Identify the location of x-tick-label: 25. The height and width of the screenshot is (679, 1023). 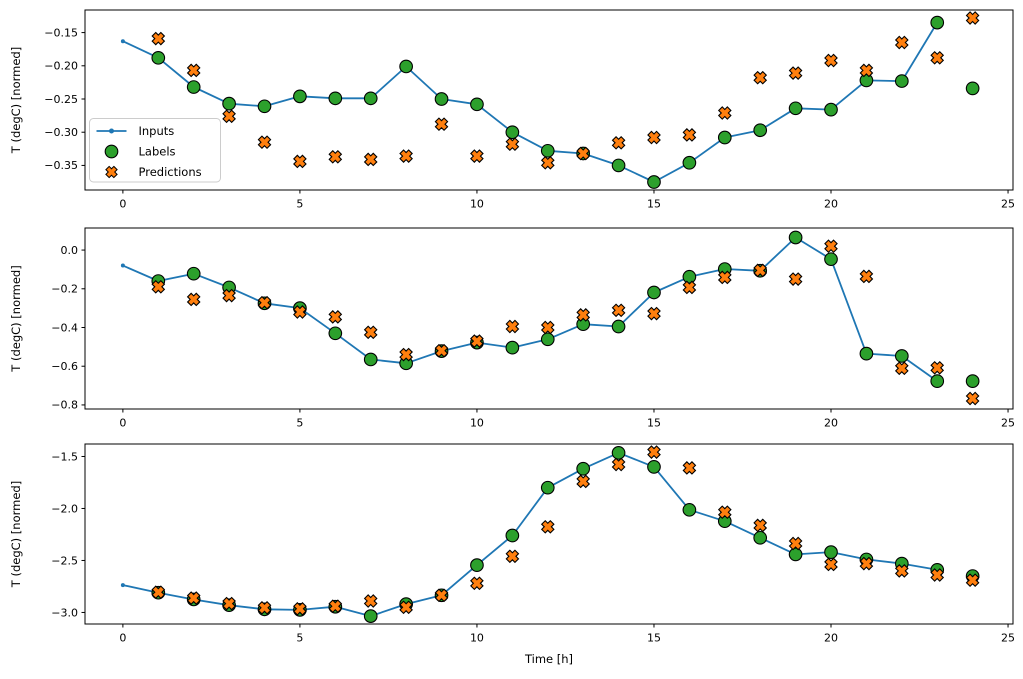
(1008, 423).